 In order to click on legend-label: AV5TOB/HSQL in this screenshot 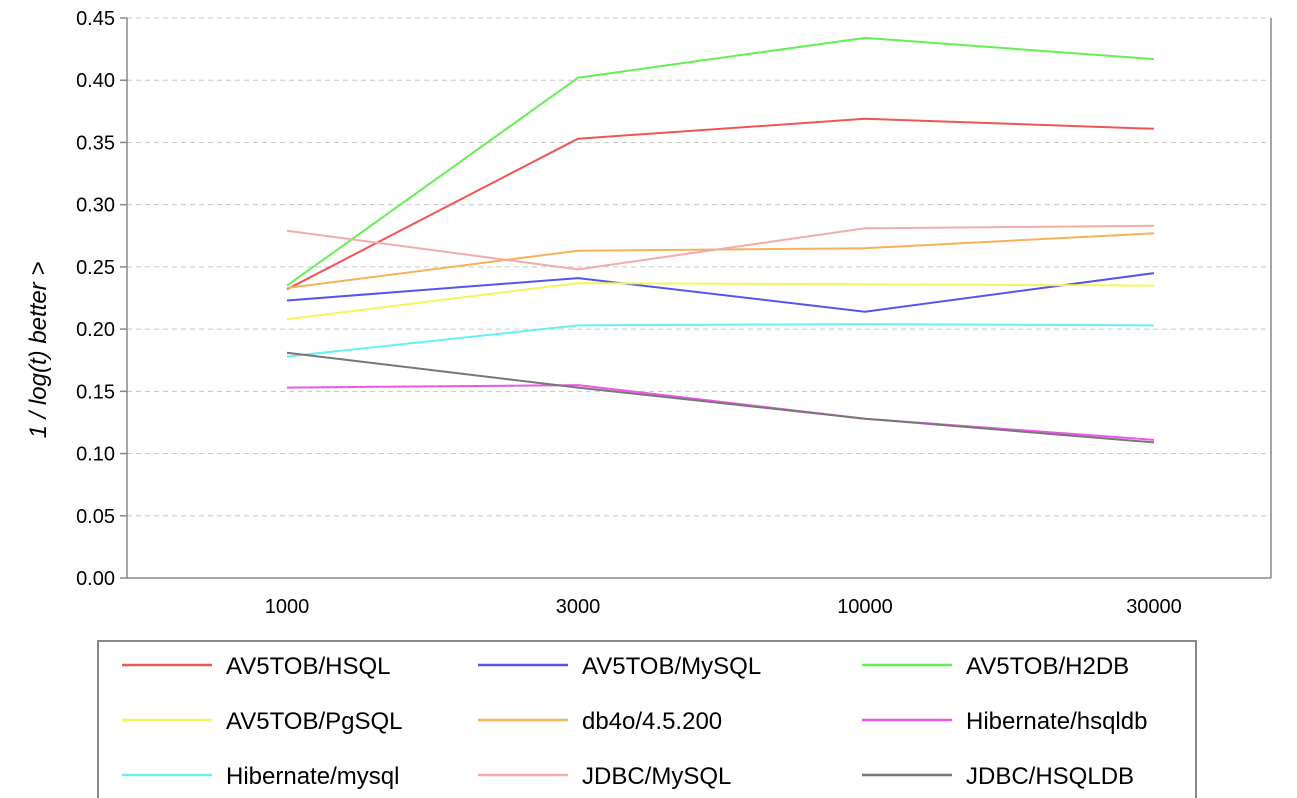, I will do `click(308, 666)`.